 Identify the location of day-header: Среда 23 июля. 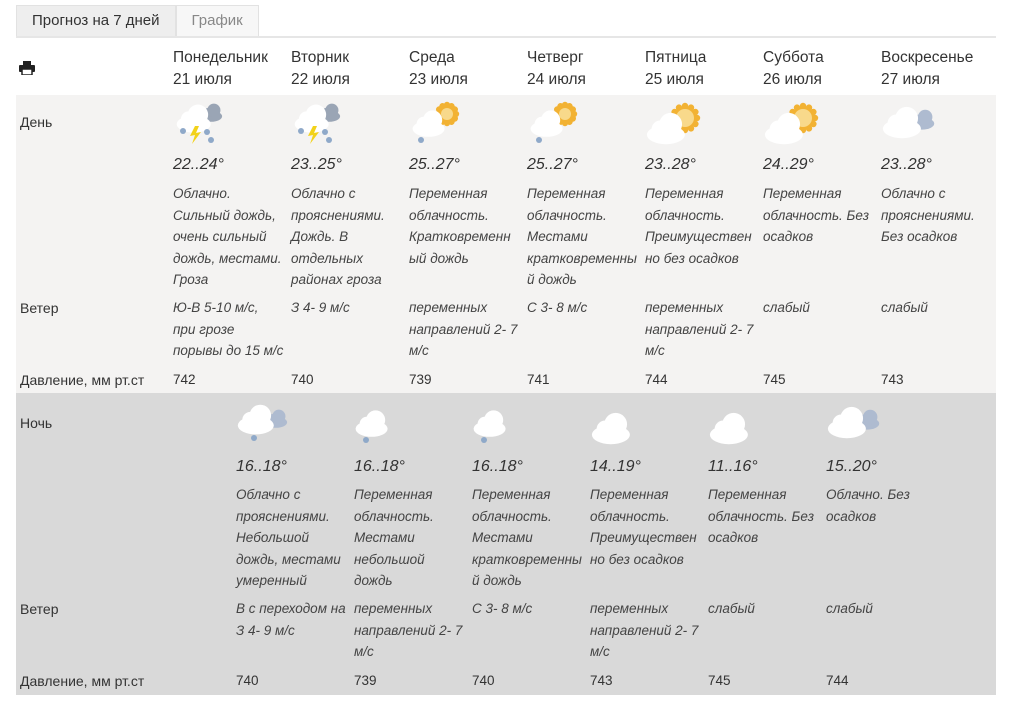
(438, 69).